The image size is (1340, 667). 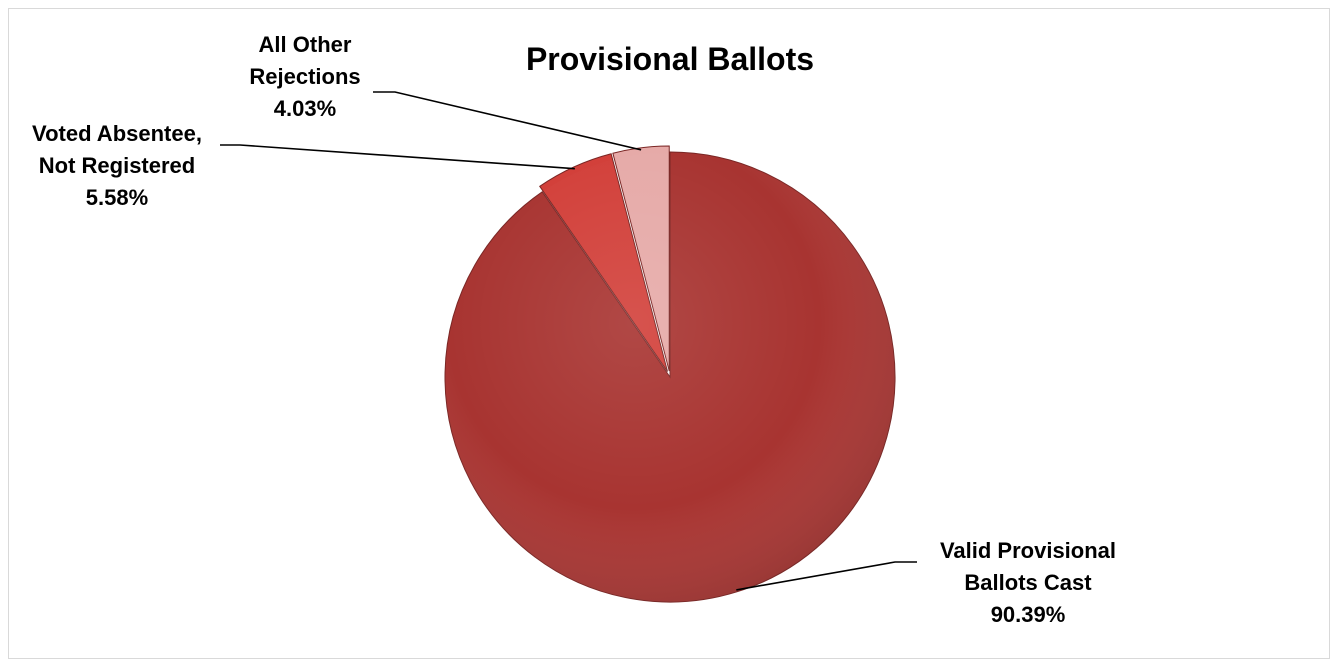 What do you see at coordinates (670, 59) in the screenshot?
I see `chart-title: Provisional Ballots` at bounding box center [670, 59].